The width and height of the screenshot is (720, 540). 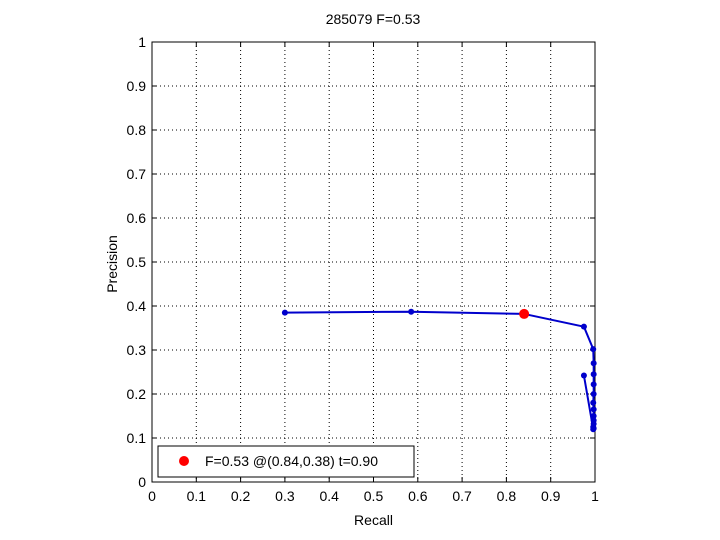 What do you see at coordinates (291, 461) in the screenshot?
I see `legend-label: F=0.53 @(0.84,0.38) t=0.90` at bounding box center [291, 461].